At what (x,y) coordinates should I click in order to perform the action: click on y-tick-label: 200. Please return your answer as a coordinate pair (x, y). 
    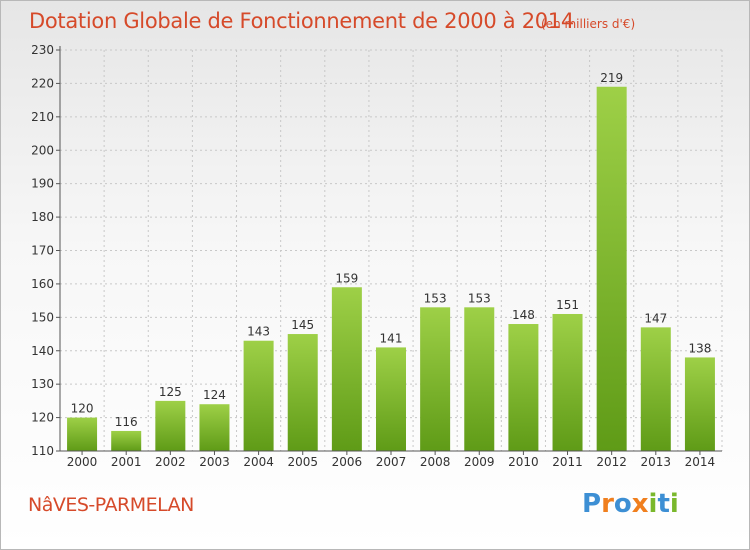
    Looking at the image, I should click on (42, 150).